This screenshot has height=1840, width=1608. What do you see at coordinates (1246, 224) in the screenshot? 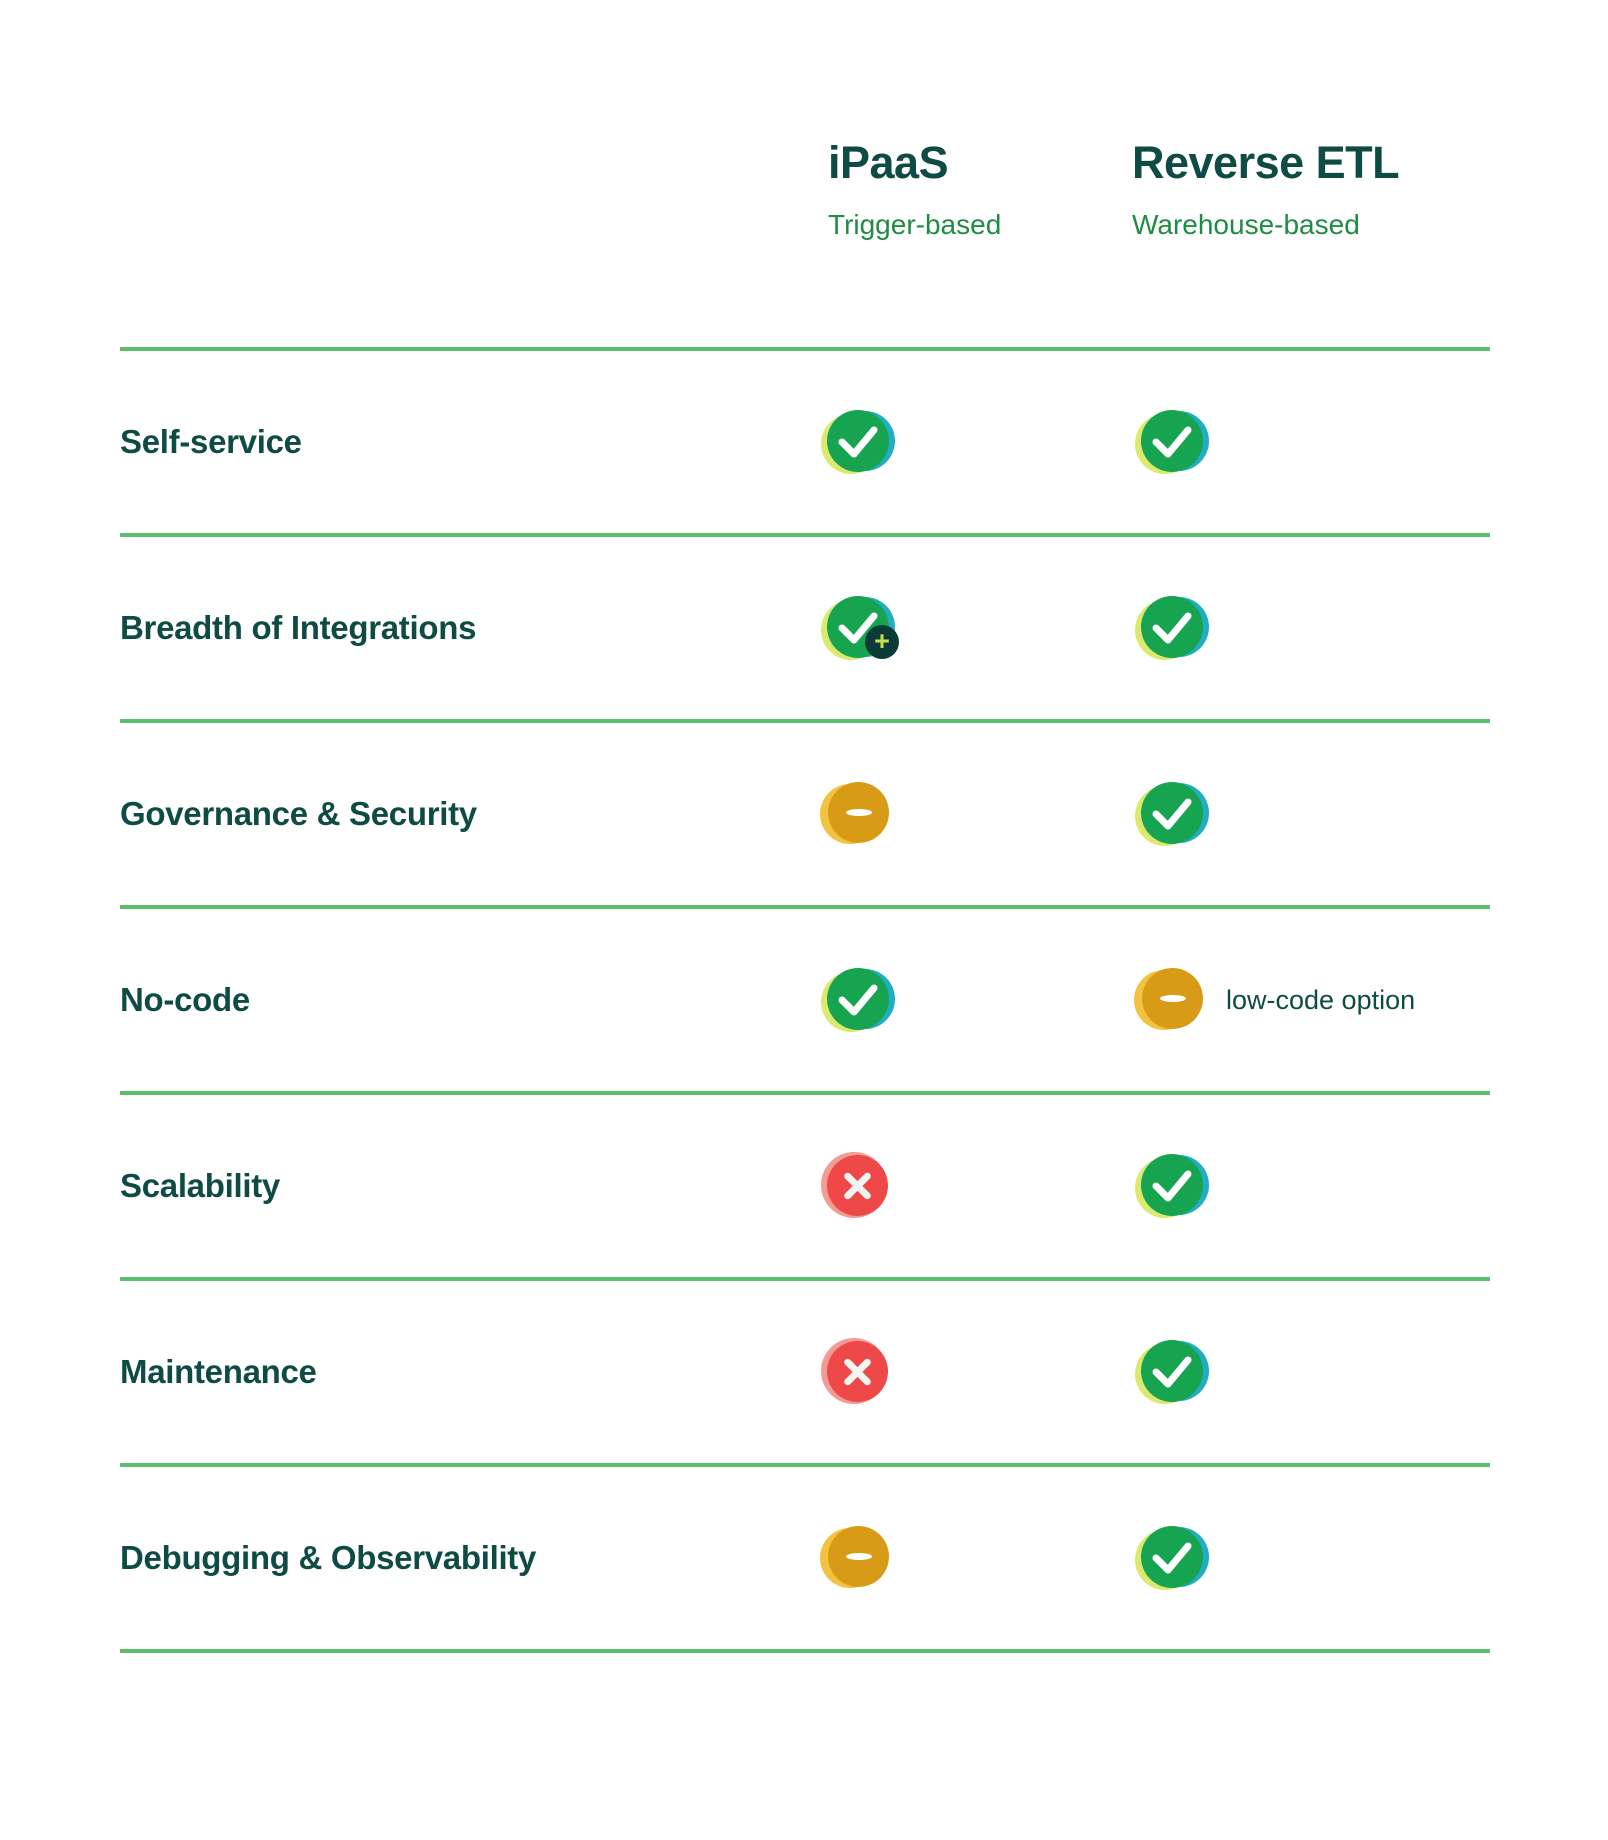
I see `column-subtitle: Warehouse-based` at bounding box center [1246, 224].